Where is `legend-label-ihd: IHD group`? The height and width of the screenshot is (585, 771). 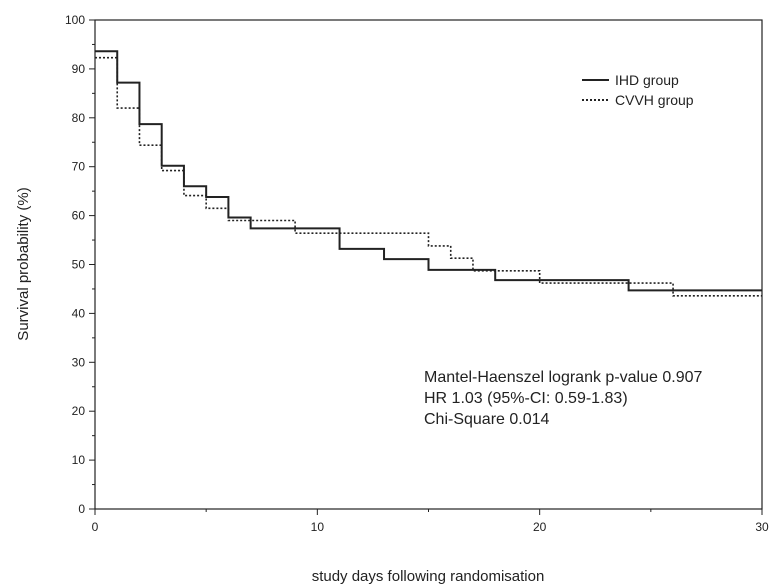
legend-label-ihd: IHD group is located at coordinates (647, 80).